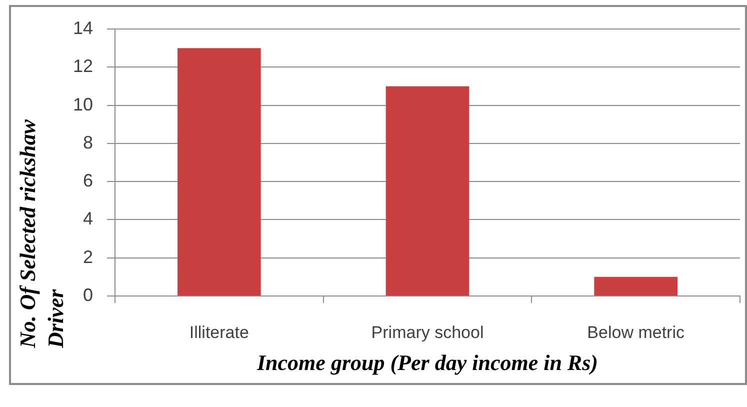 This screenshot has height=407, width=747. Describe the element at coordinates (82, 104) in the screenshot. I see `y-tick-label: 10` at that location.